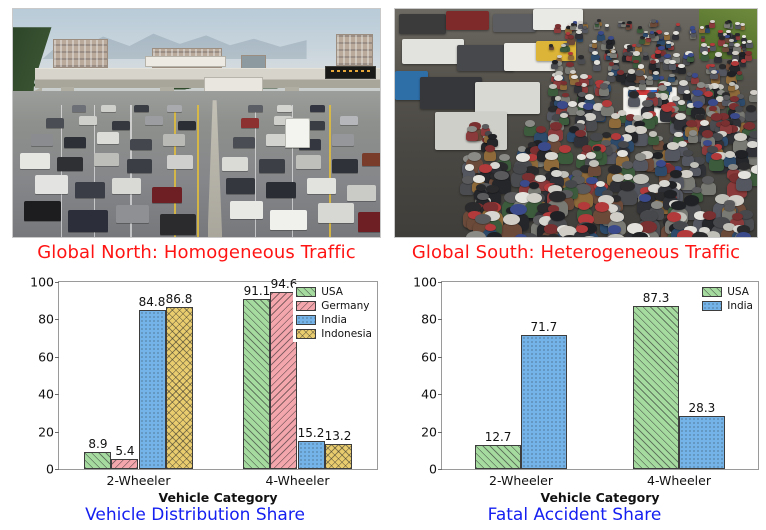 This screenshot has height=530, width=766. What do you see at coordinates (284, 284) in the screenshot?
I see `bar-value-label: 94.6` at bounding box center [284, 284].